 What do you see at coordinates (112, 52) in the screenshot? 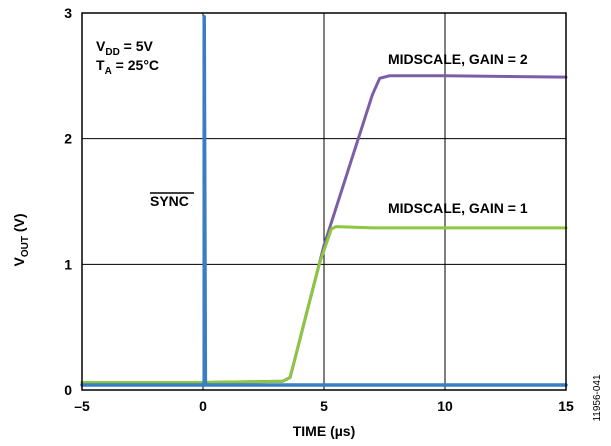
I see `condition-vdd-sub: DD` at bounding box center [112, 52].